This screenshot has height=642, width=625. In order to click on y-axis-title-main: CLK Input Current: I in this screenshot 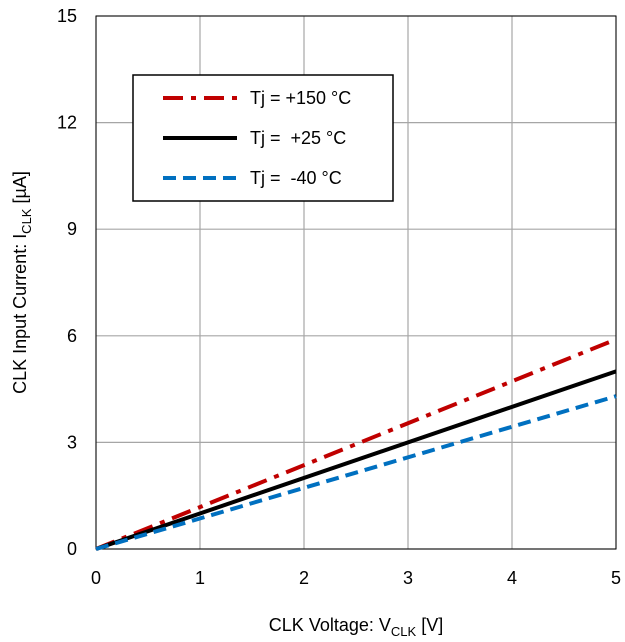, I will do `click(20, 314)`.